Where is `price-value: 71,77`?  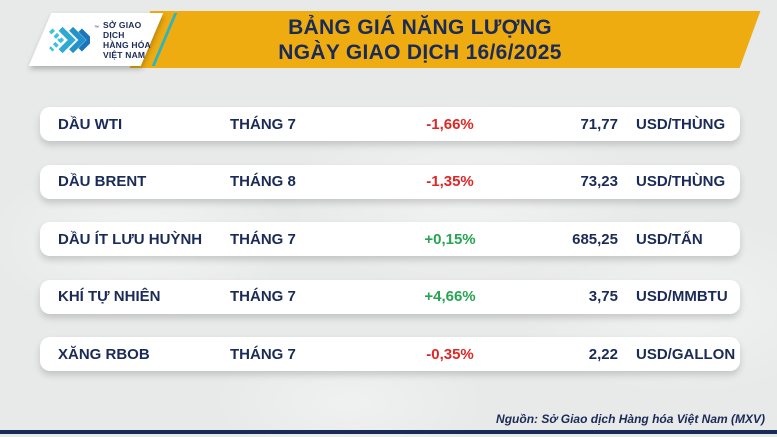 price-value: 71,77 is located at coordinates (599, 124).